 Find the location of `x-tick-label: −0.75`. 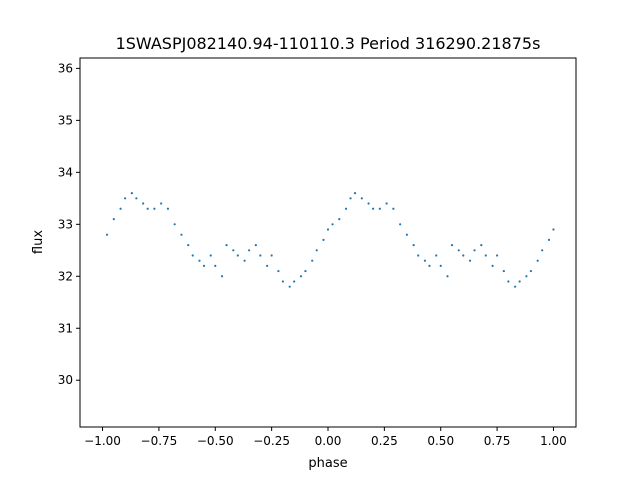

x-tick-label: −0.75 is located at coordinates (159, 441).